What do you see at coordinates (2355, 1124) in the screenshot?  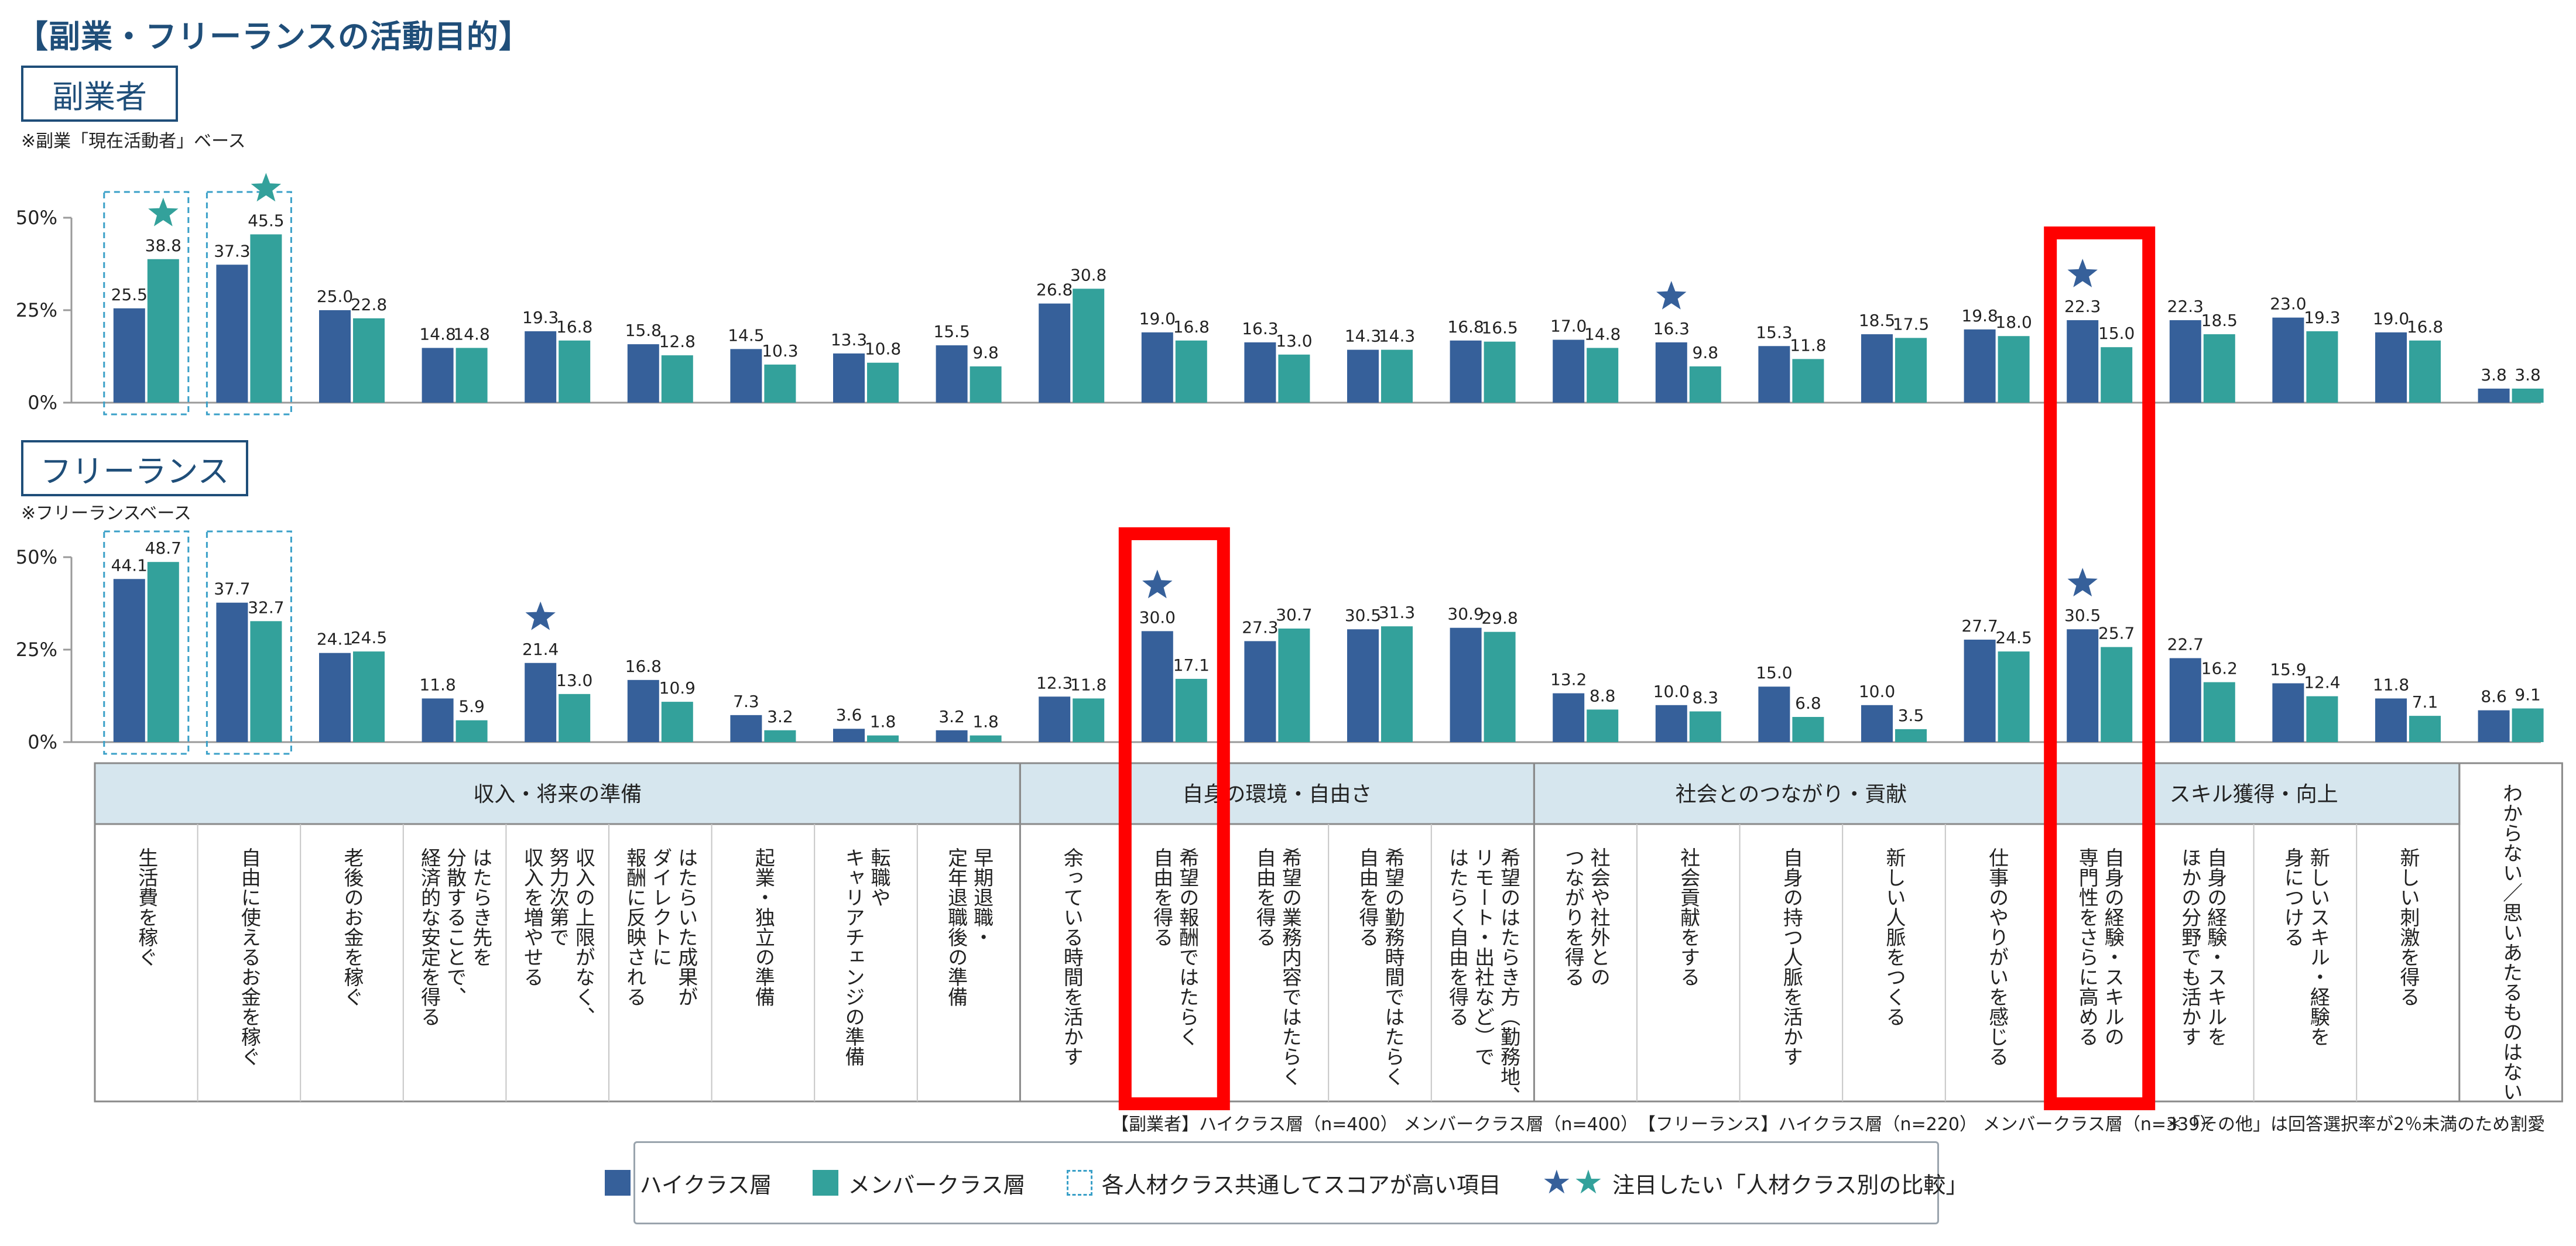 I see `other-note: ＊「その他」は回答選択率が2％未満のため割愛` at bounding box center [2355, 1124].